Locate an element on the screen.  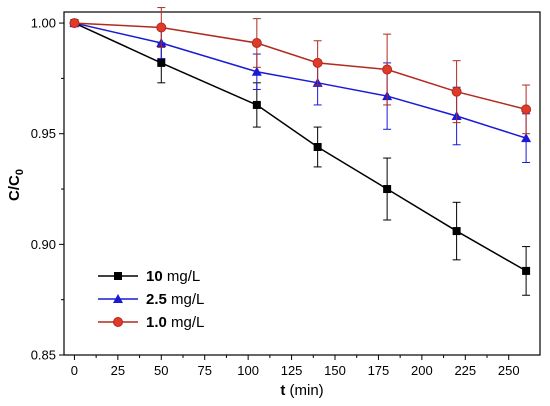
x-tick-label: 25 is located at coordinates (118, 370).